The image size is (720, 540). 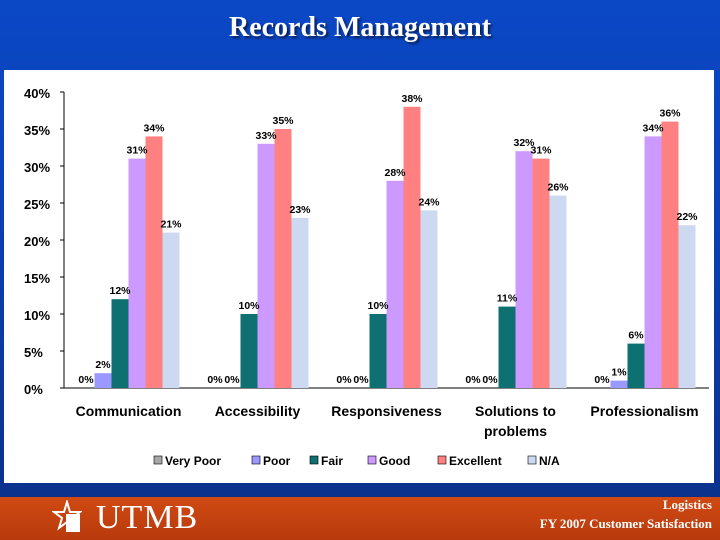 What do you see at coordinates (644, 411) in the screenshot?
I see `x-tick-label: Professionalism` at bounding box center [644, 411].